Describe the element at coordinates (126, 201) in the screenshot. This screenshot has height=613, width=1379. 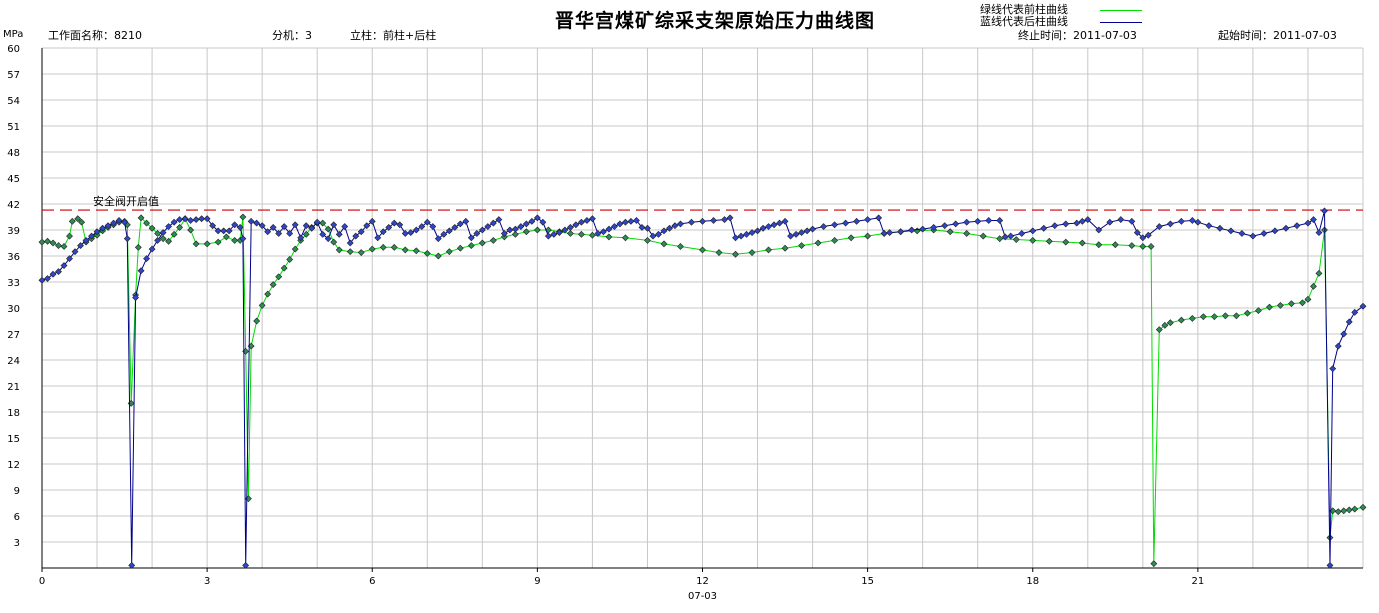
I see `safety-valve-label: 安全阀开启值` at that location.